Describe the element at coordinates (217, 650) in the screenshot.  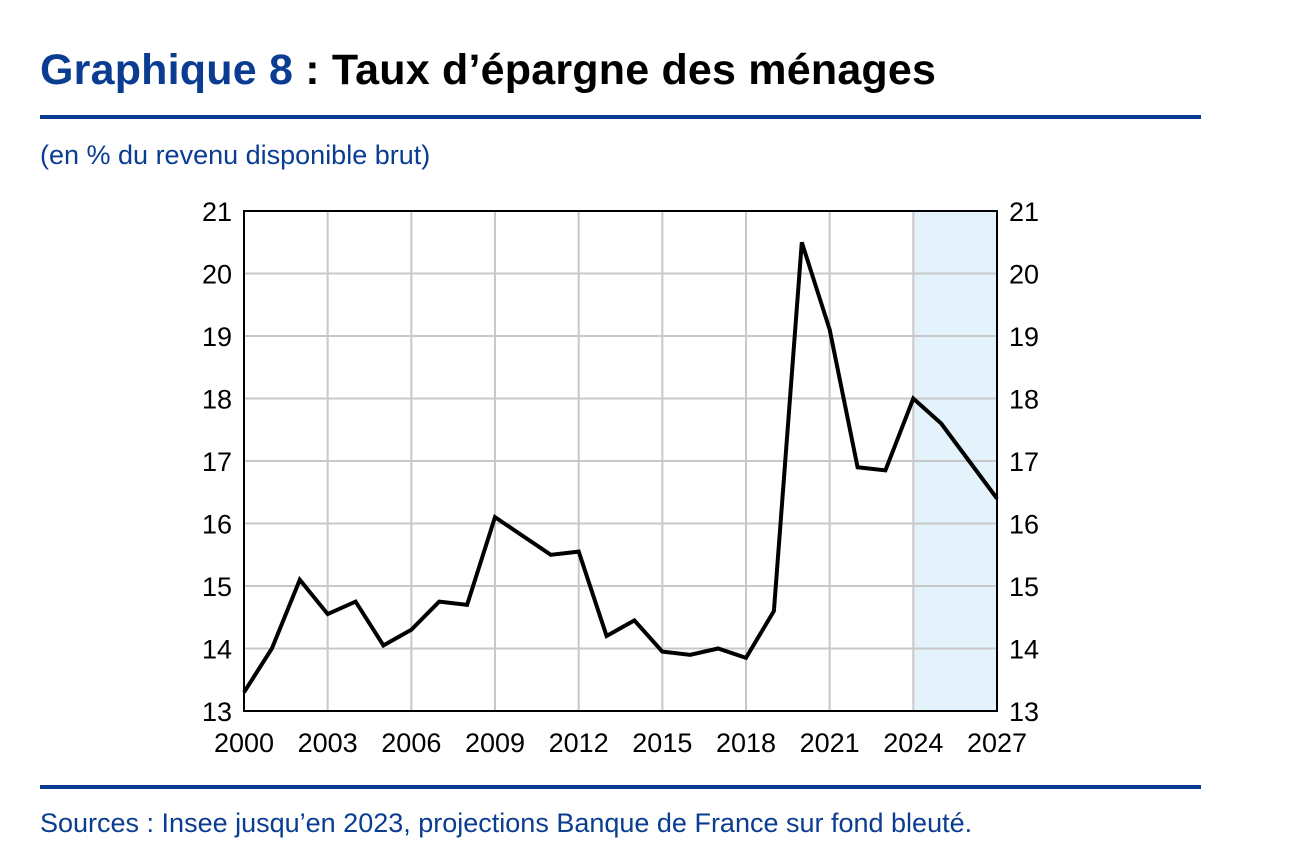
I see `y-tick-label-left: 14` at that location.